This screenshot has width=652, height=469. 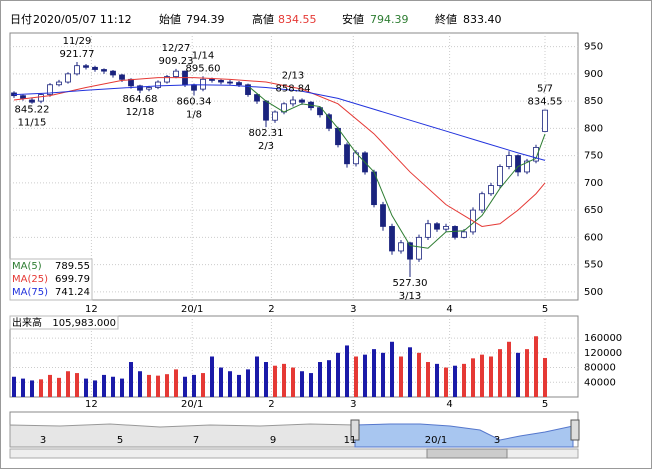 I want to click on legend-value: 699.79, so click(x=72, y=279).